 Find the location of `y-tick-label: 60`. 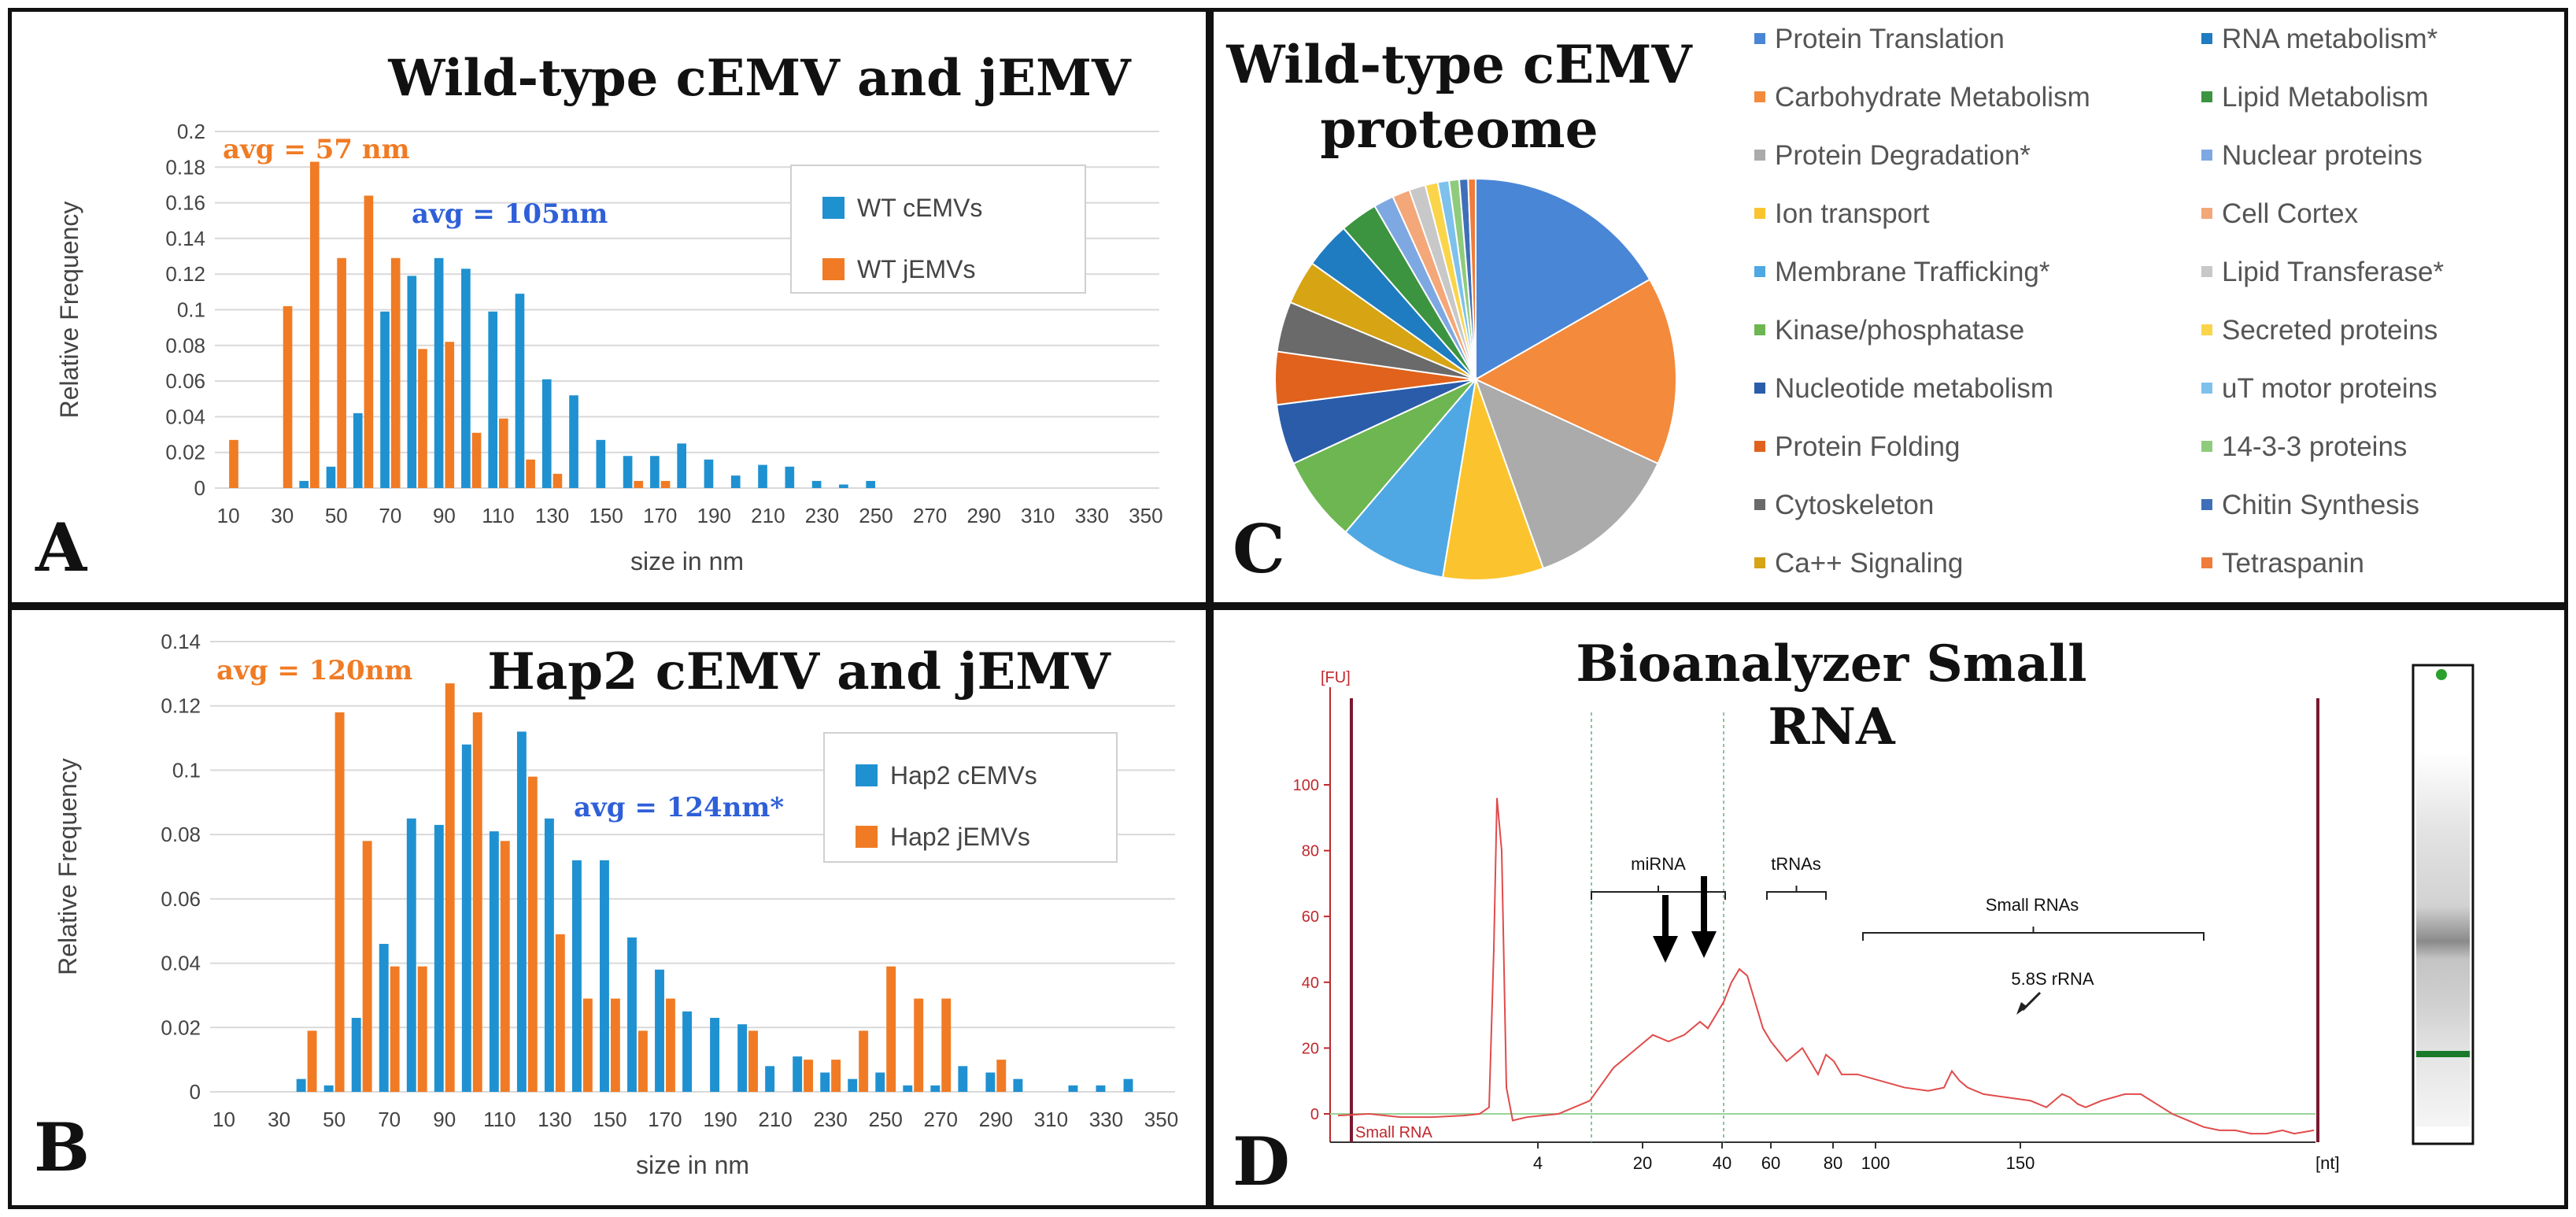

y-tick-label: 60 is located at coordinates (1310, 917).